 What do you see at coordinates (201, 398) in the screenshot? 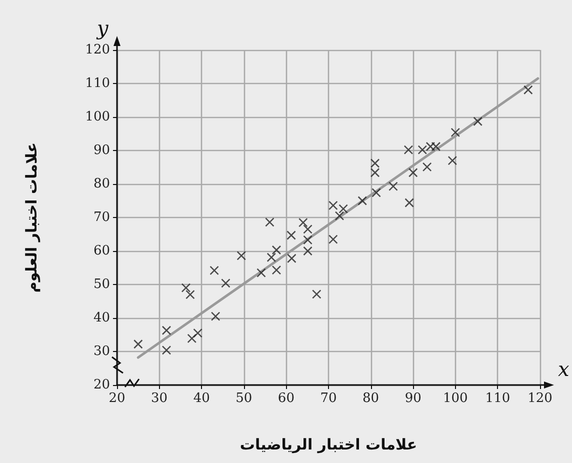
I see `x-tick-label: 40` at bounding box center [201, 398].